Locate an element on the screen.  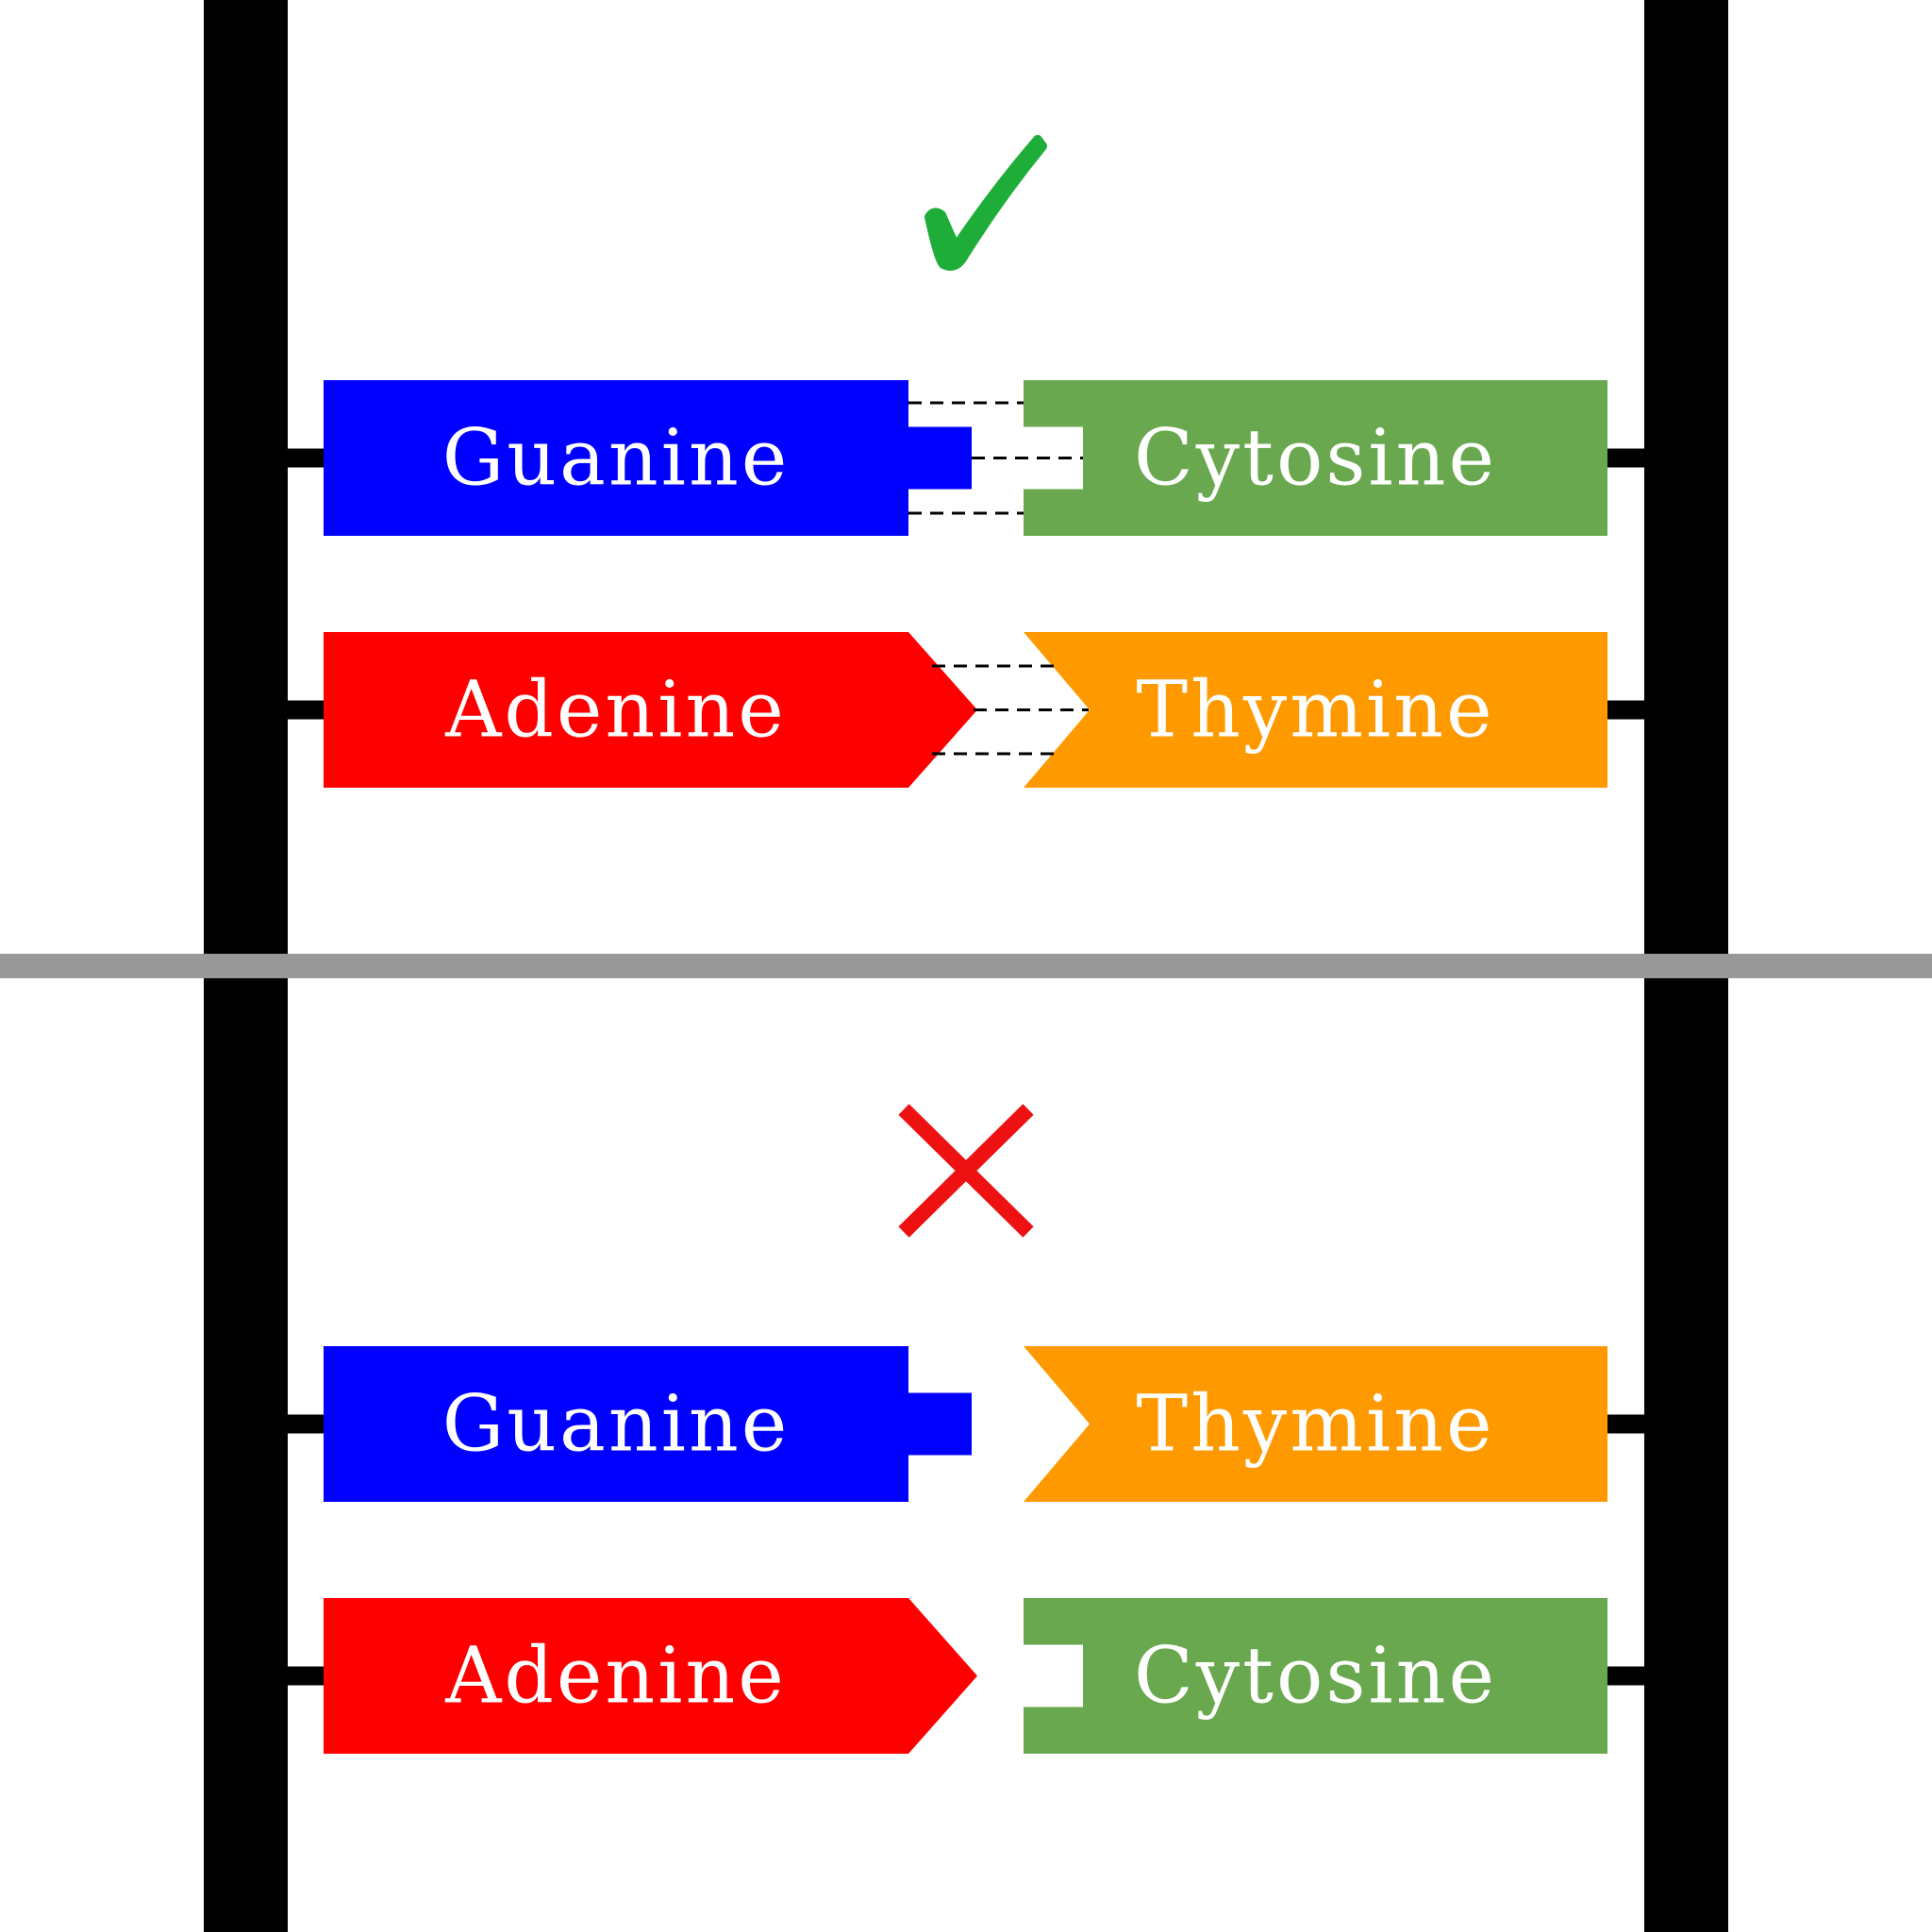
bottom-panel-pair-1: Guanine Thymine is located at coordinates (966, 1424).